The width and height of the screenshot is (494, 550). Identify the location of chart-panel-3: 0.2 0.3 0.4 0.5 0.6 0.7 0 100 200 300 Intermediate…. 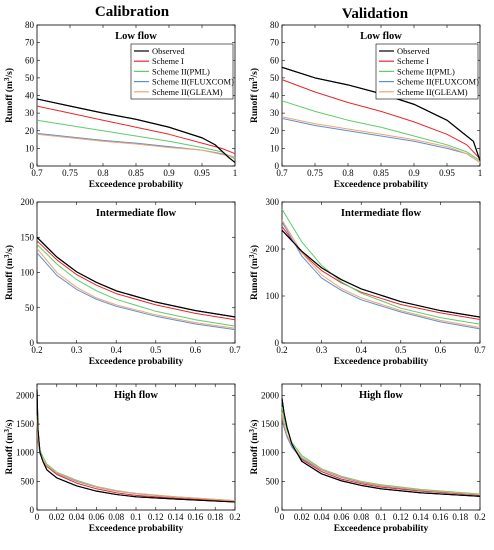
(367, 282).